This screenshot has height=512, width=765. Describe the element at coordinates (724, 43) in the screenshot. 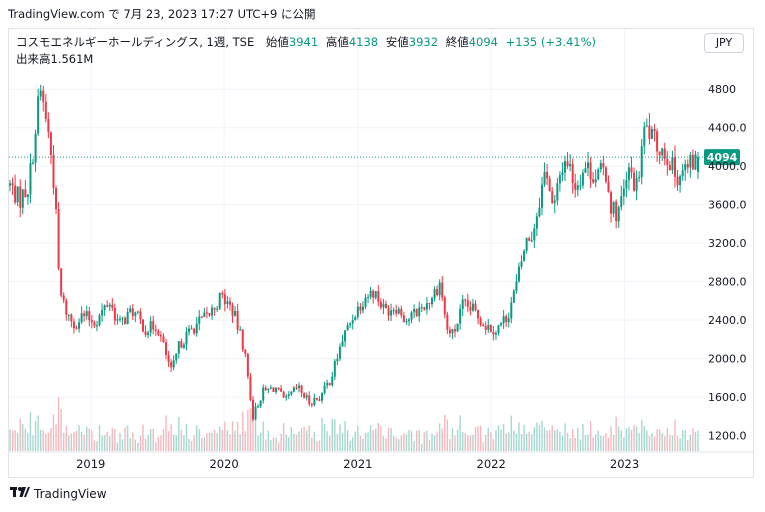

I see `currency-button: JPY` at that location.